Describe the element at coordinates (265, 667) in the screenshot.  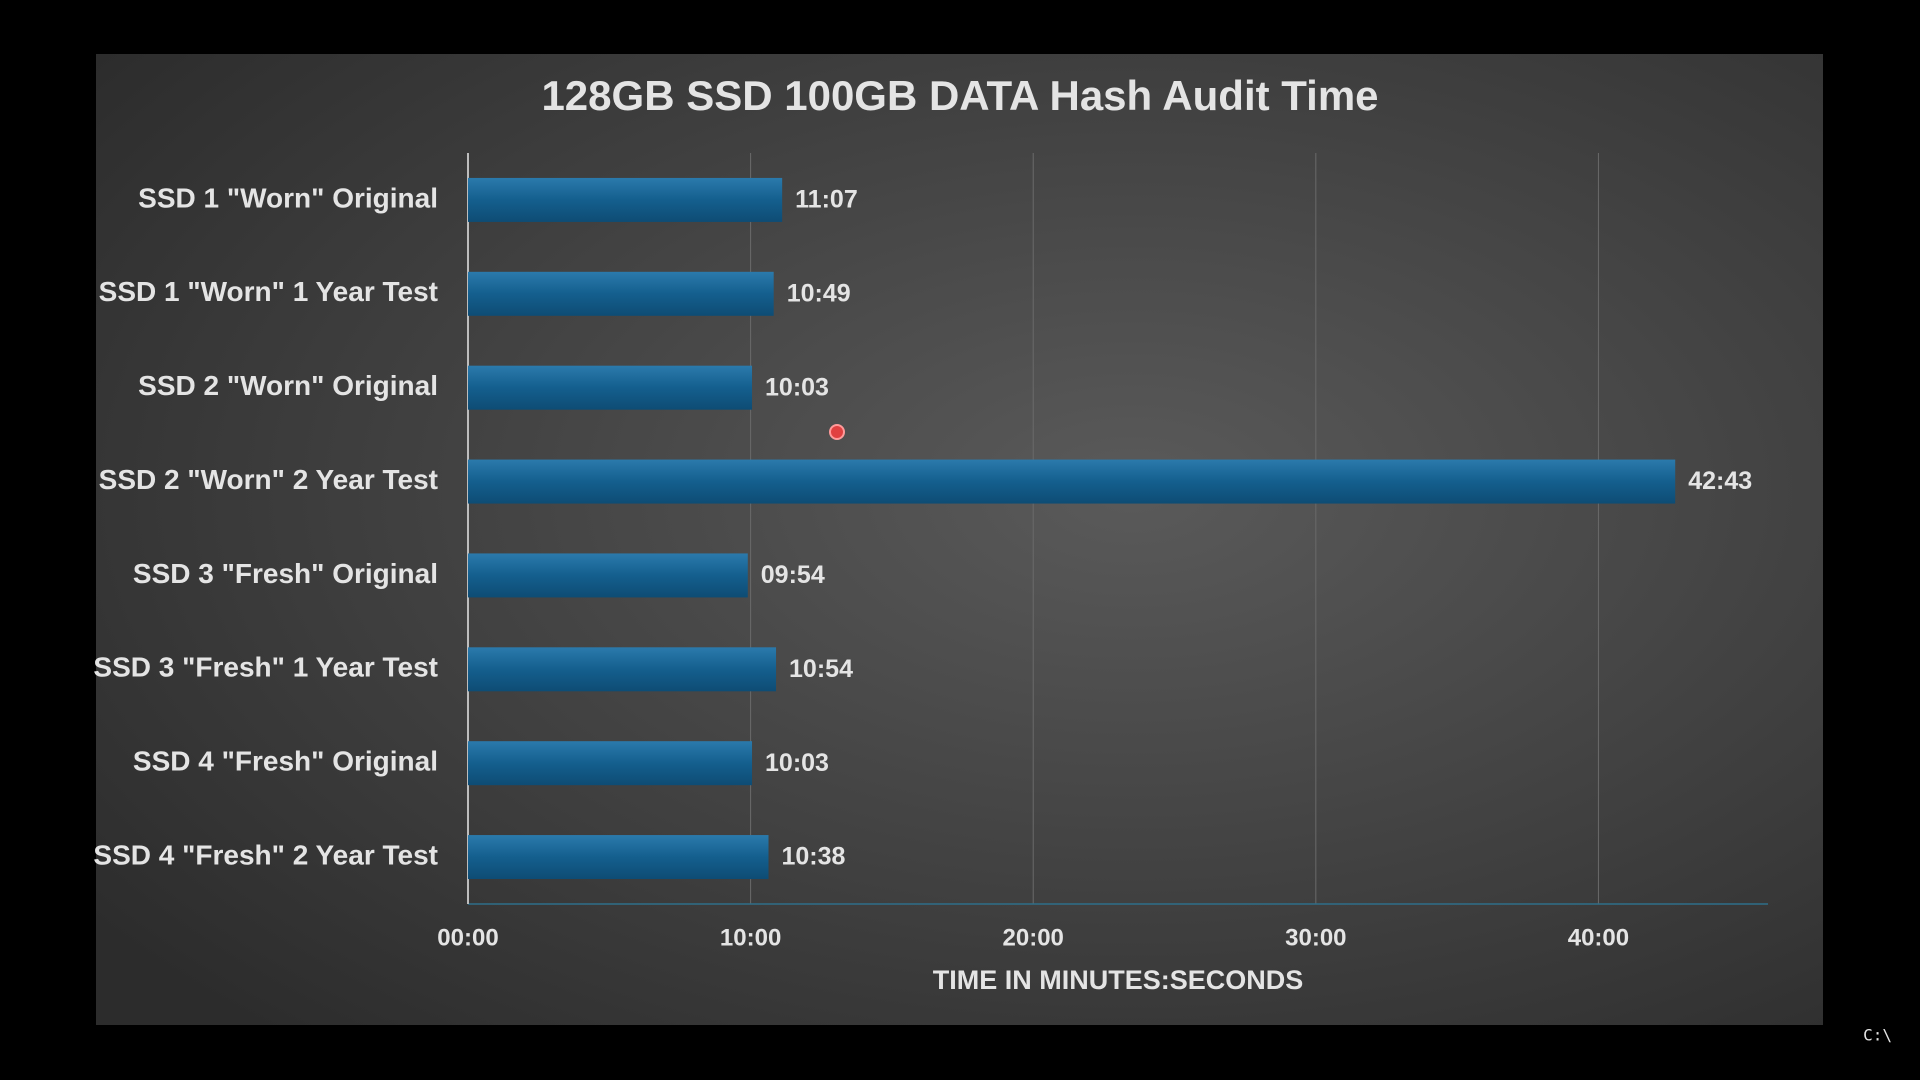
I see `y-tick-label: SSD 3 "Fresh" 1 Year Test` at that location.